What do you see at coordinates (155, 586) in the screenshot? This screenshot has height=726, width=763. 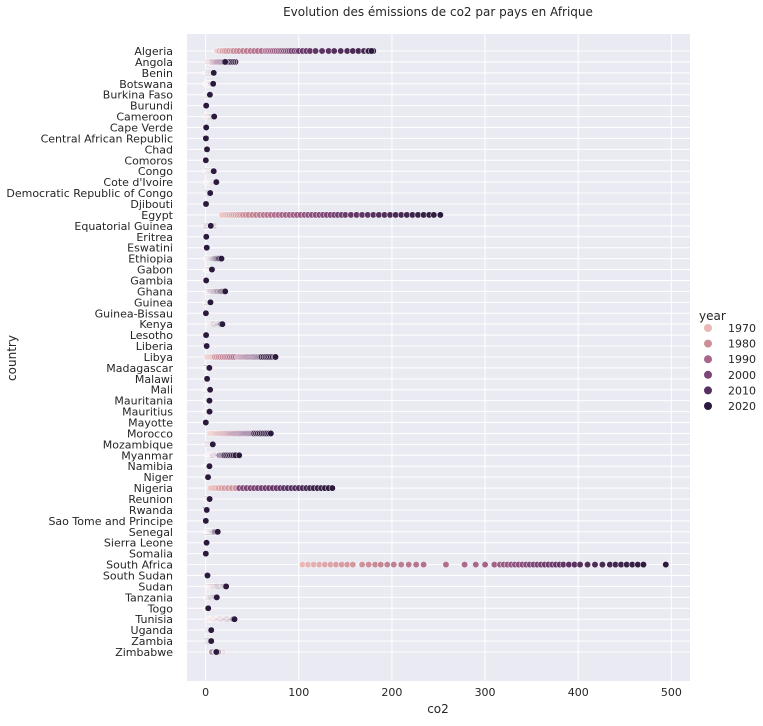 I see `y-tick-label: Sudan` at bounding box center [155, 586].